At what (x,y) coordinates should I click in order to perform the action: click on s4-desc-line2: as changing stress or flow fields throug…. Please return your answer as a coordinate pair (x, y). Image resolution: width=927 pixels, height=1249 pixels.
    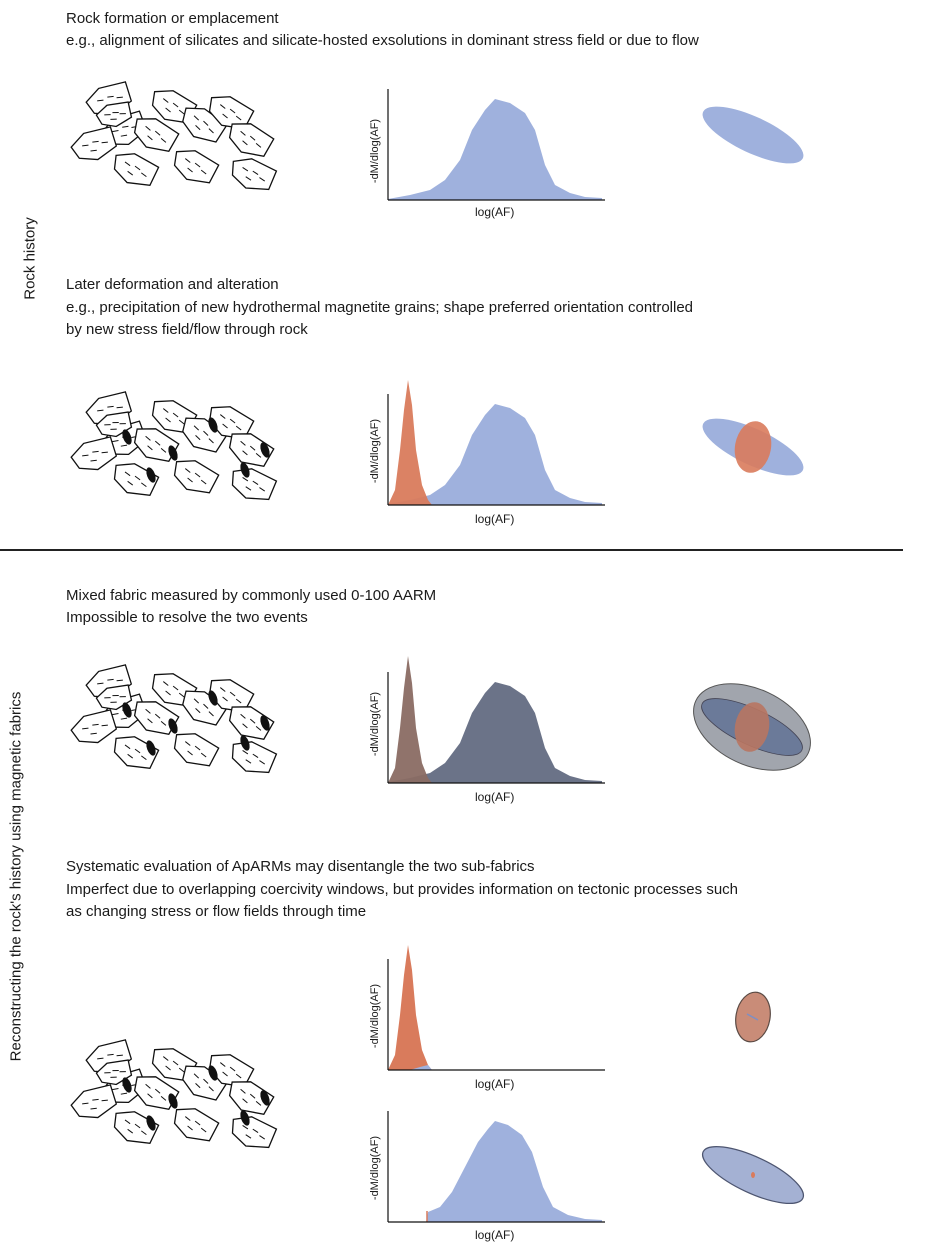
    Looking at the image, I should click on (216, 912).